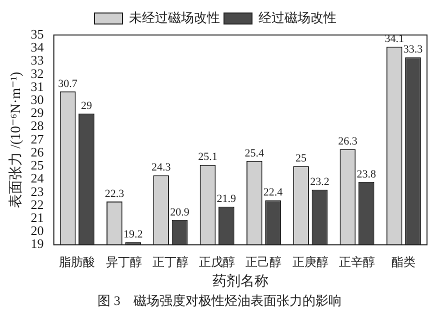 This screenshot has width=439, height=321. I want to click on y-tick-label: 21, so click(37, 217).